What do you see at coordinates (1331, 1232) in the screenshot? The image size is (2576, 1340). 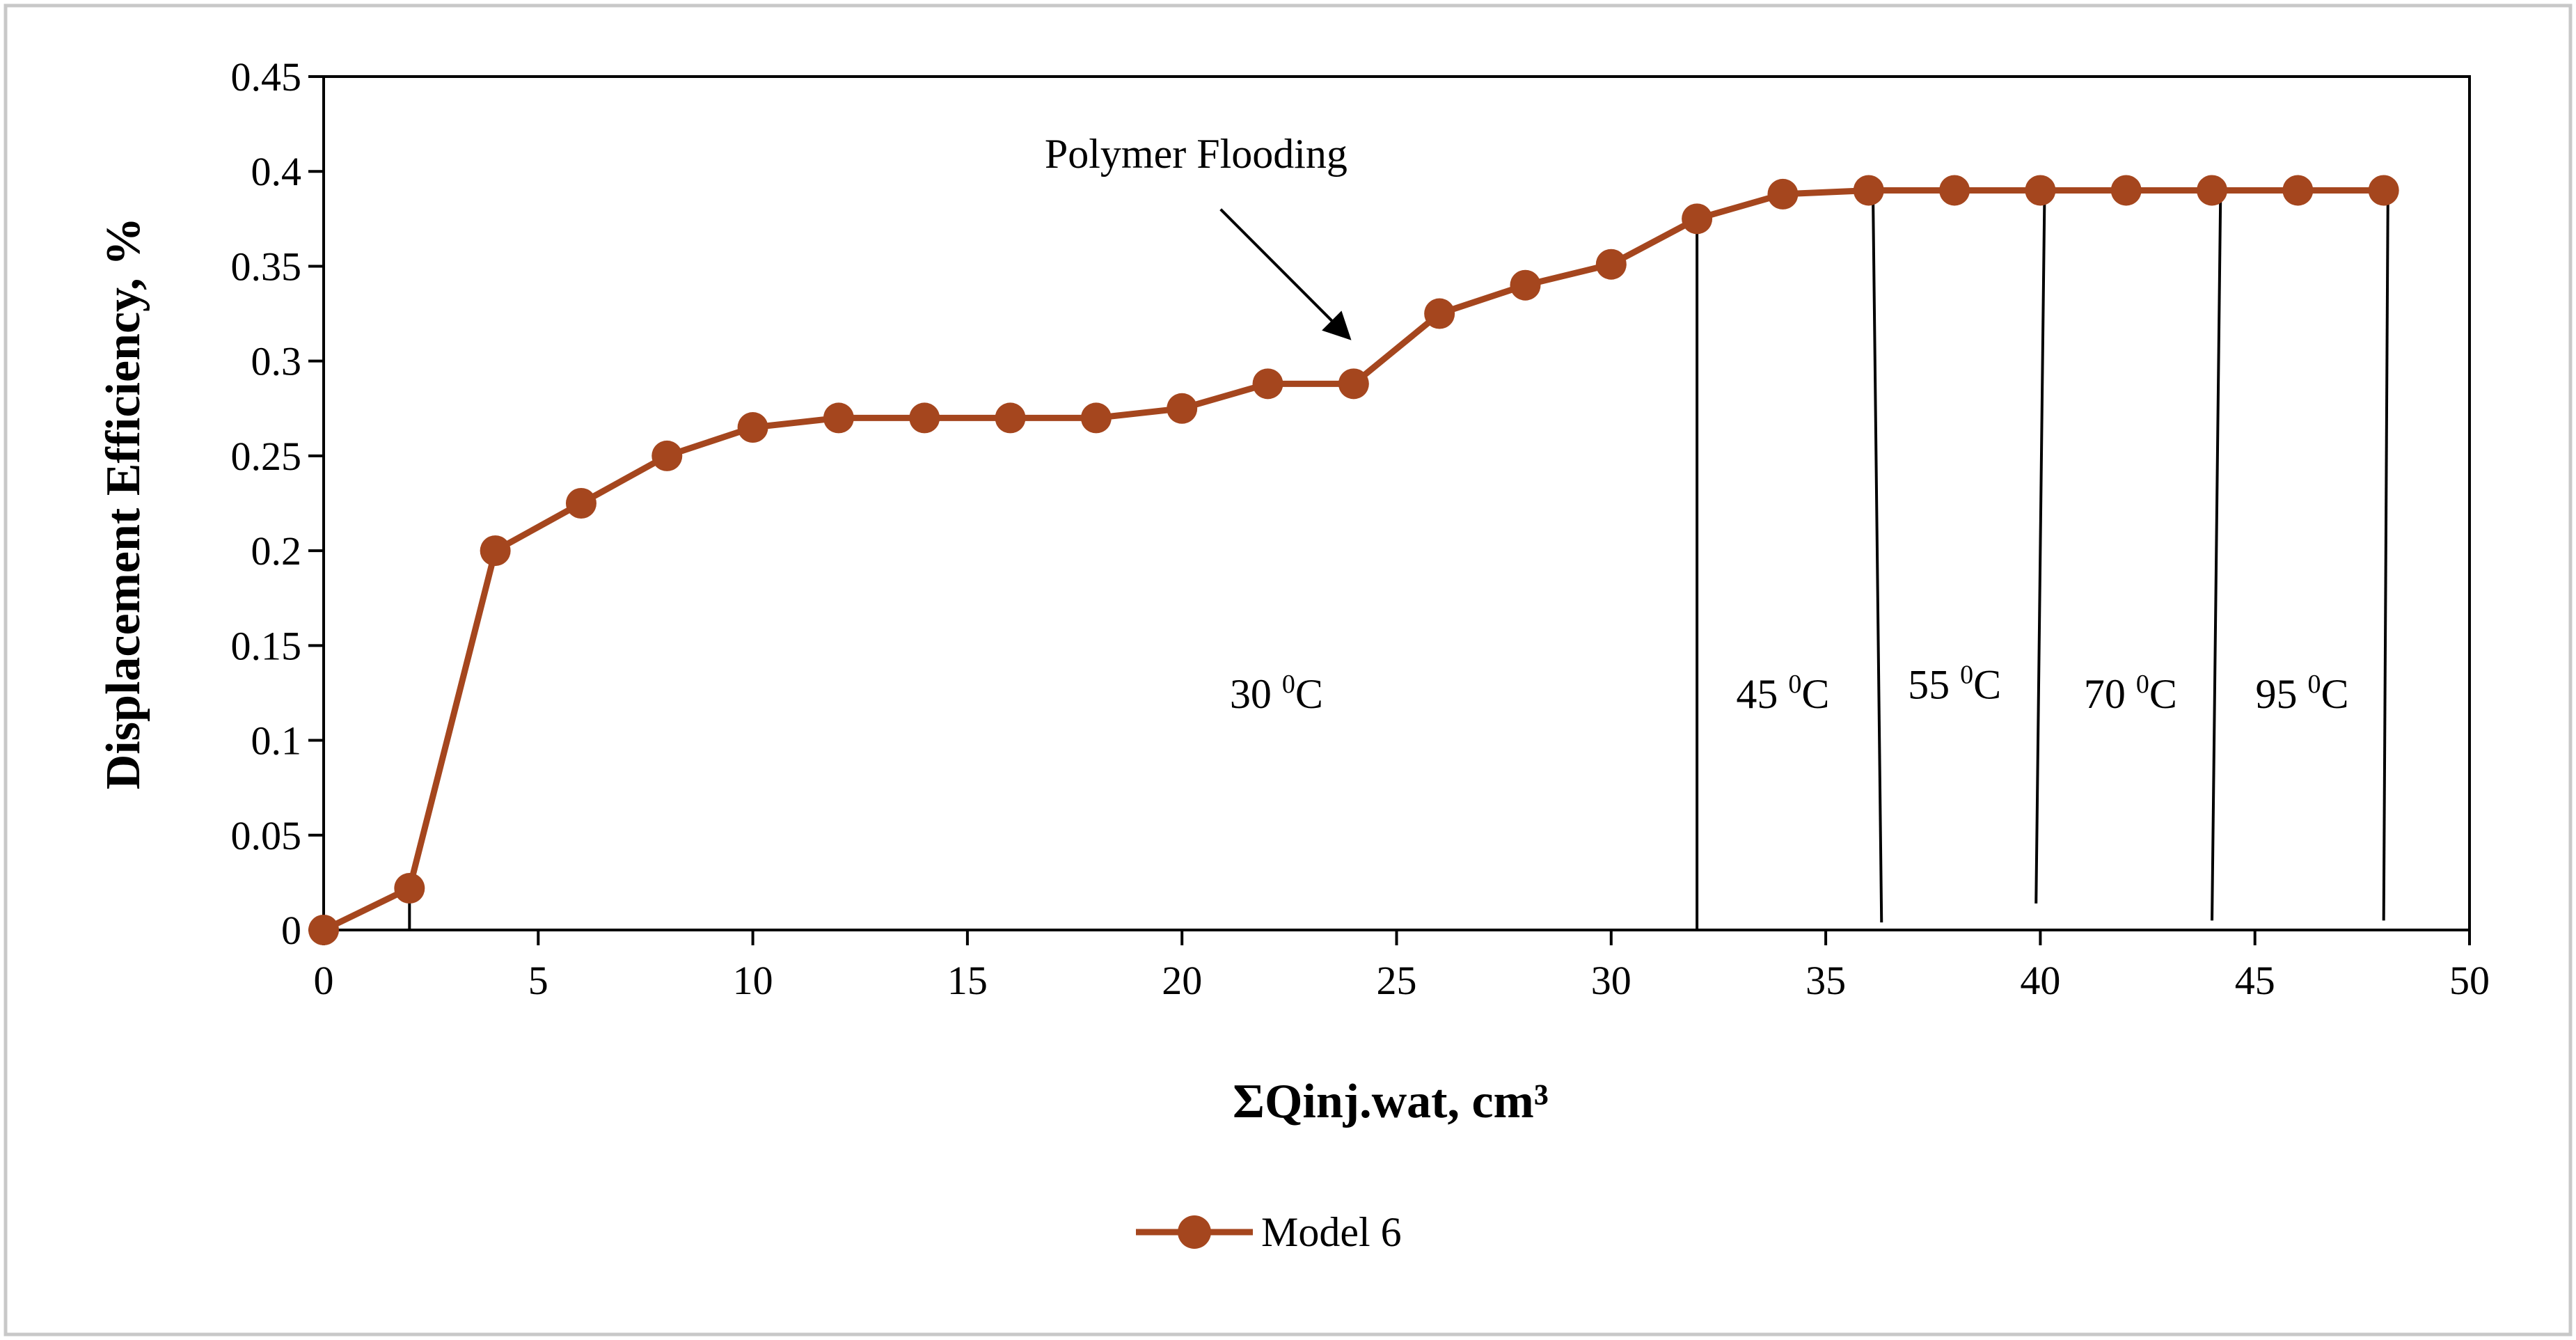 I see `legend-label: Model 6` at bounding box center [1331, 1232].